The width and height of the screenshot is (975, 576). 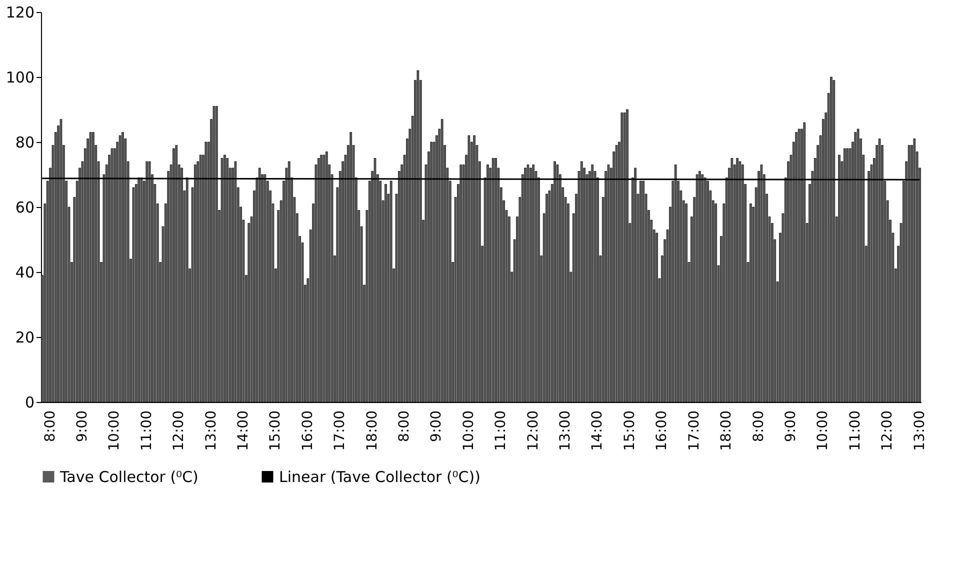 I want to click on y-tick-label: 0, so click(x=29, y=403).